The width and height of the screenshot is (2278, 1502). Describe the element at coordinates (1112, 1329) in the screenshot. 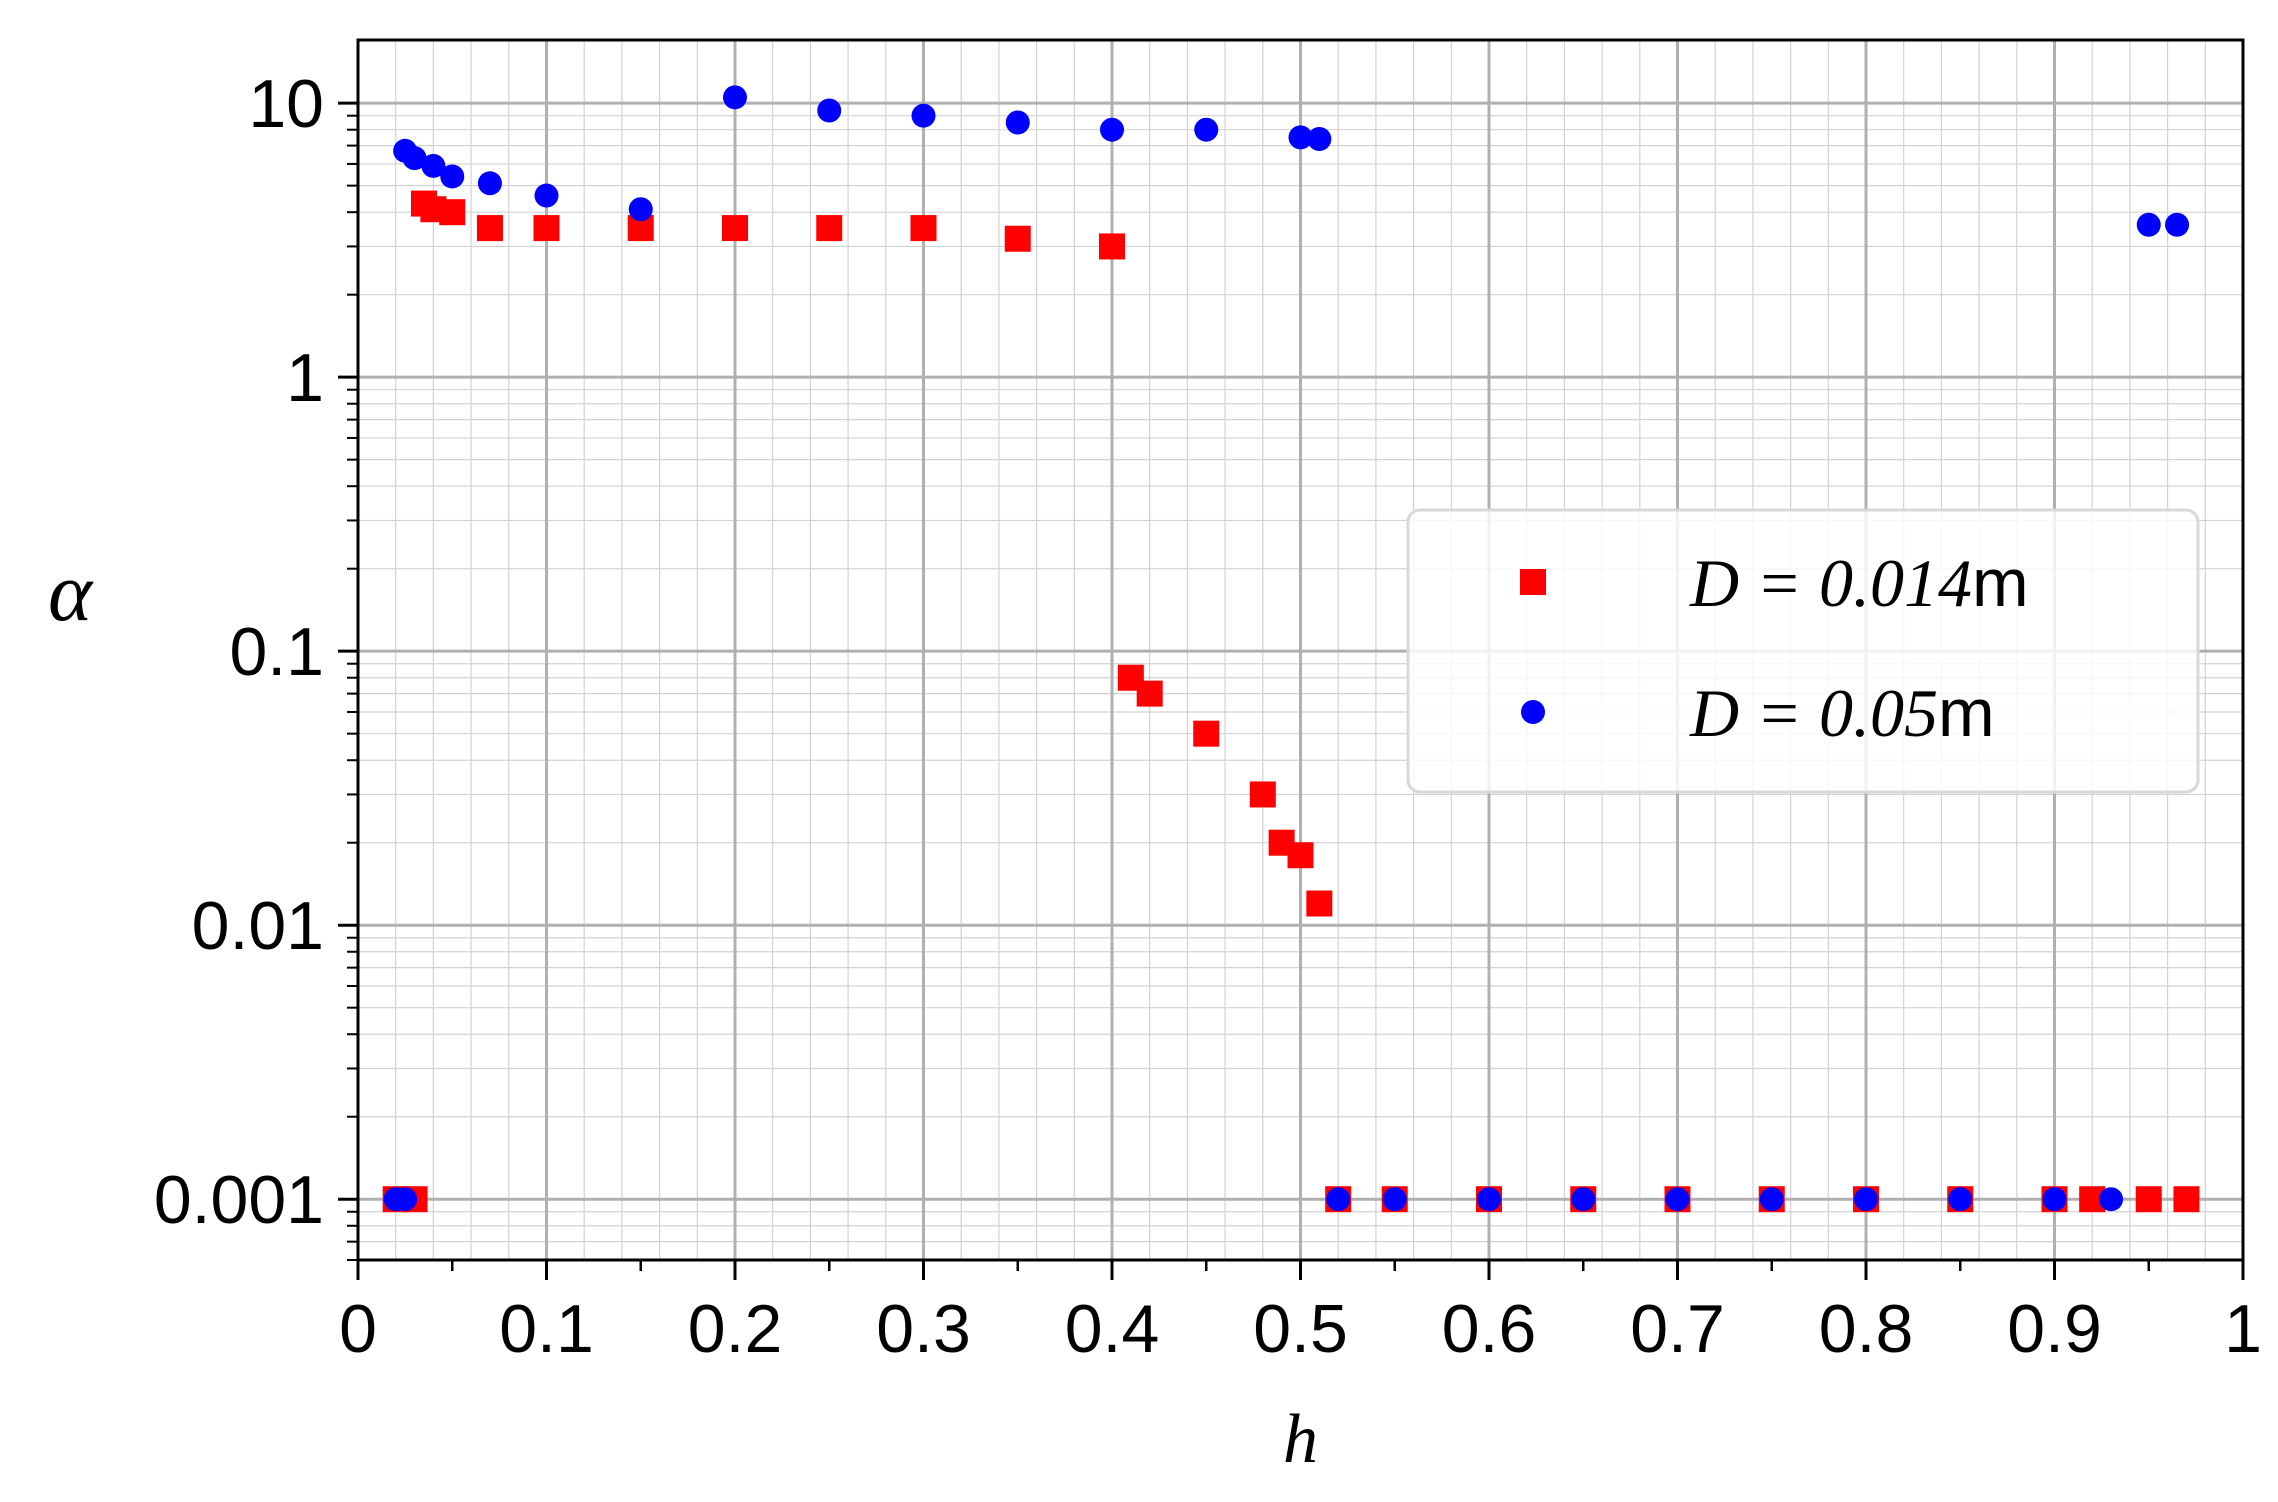

I see `x-tick-label: 0.4` at that location.